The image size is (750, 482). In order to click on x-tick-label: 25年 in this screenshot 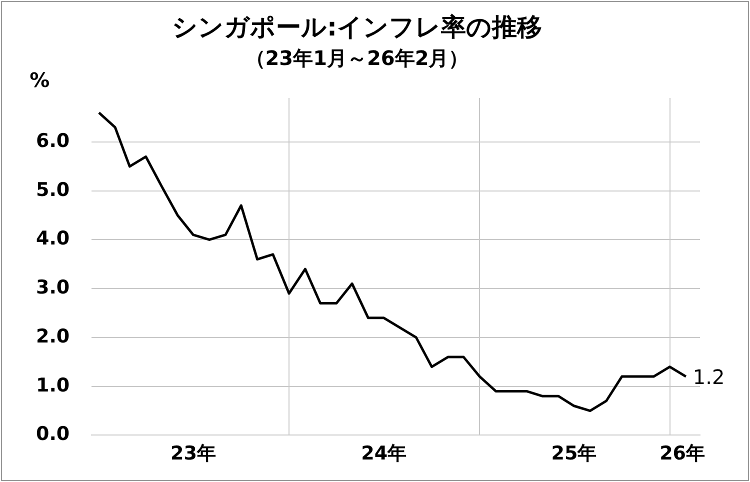, I will do `click(574, 453)`.